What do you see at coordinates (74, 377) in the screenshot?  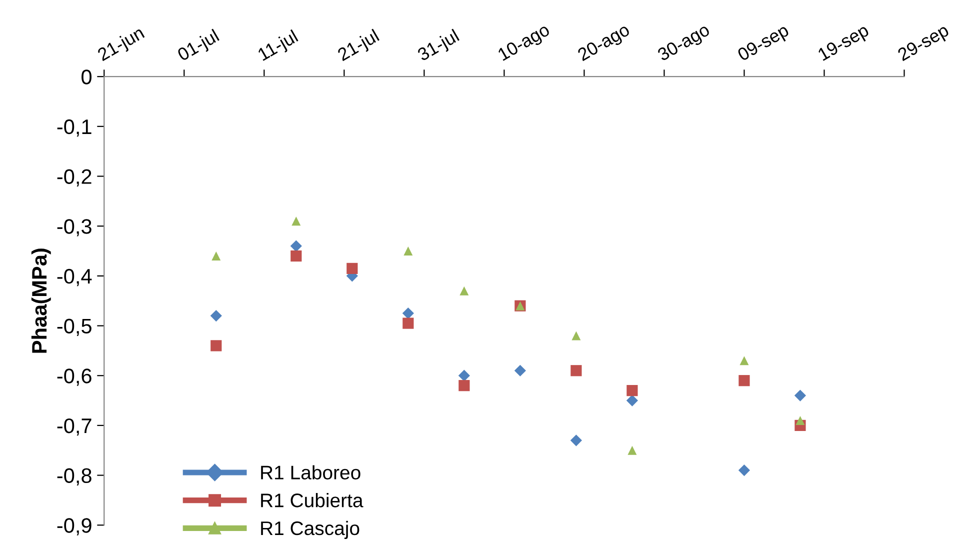 I see `y-tick-label: -0,6` at bounding box center [74, 377].